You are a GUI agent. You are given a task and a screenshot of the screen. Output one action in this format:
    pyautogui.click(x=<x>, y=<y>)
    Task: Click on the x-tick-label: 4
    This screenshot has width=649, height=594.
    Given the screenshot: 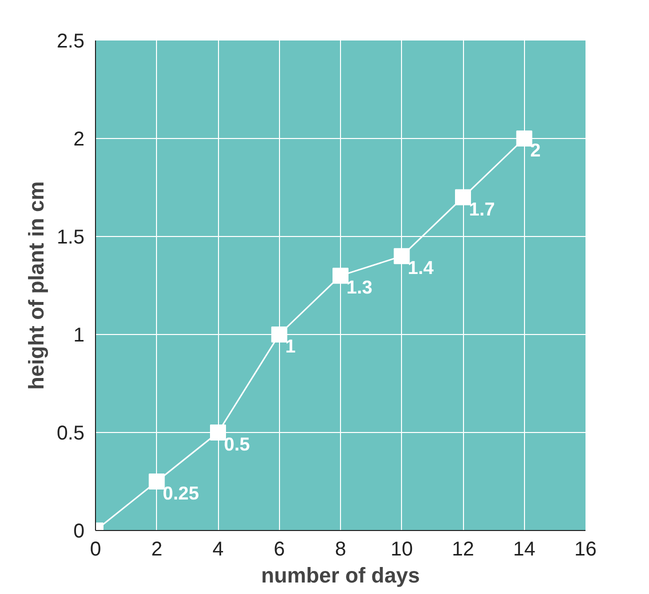 What is the action you would take?
    pyautogui.click(x=218, y=549)
    